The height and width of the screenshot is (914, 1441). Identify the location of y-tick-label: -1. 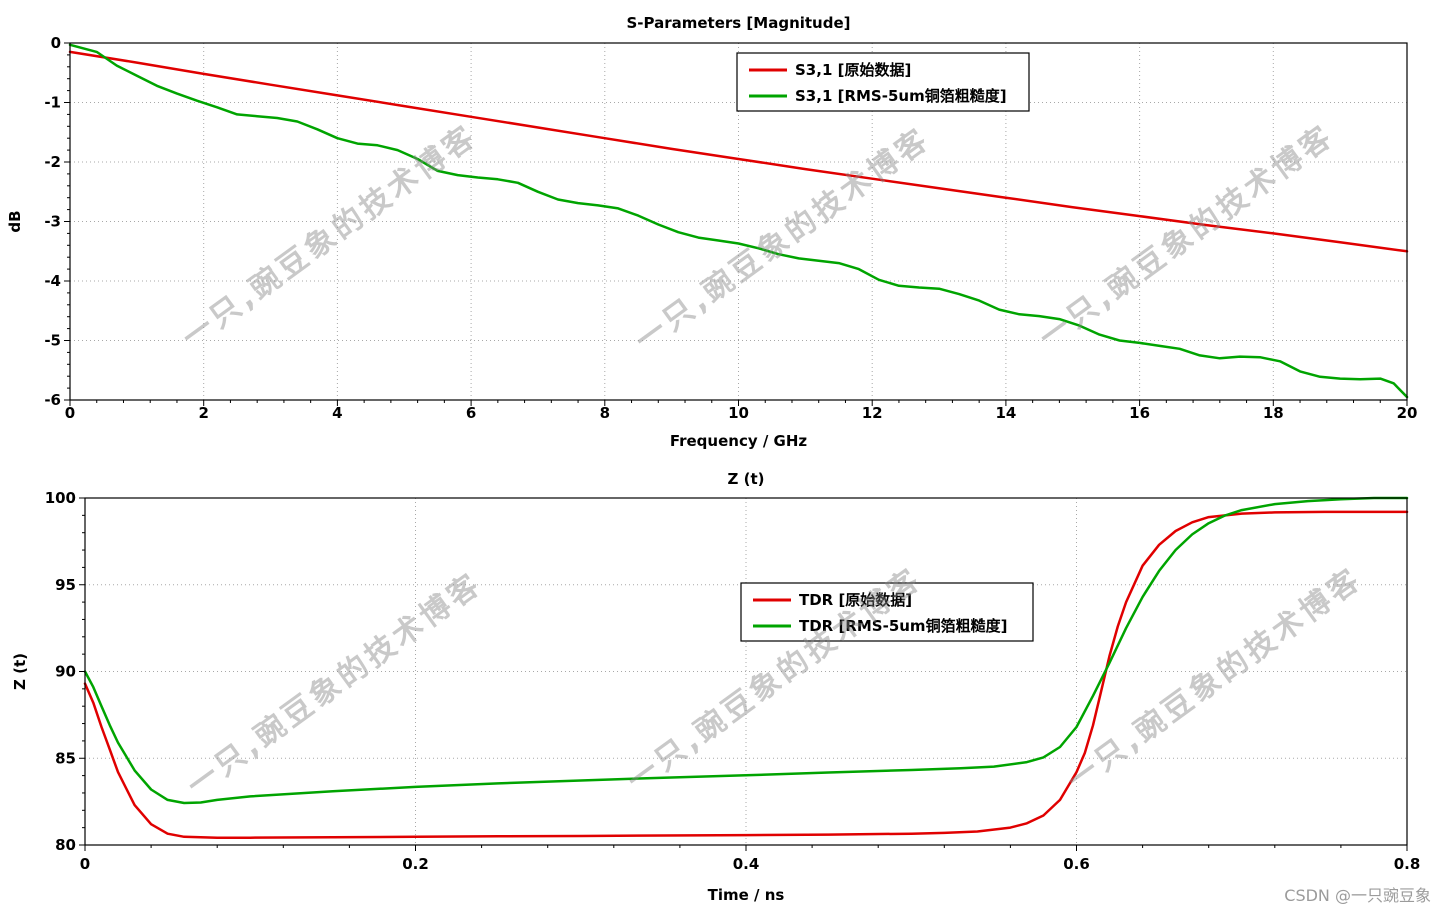
(52, 103).